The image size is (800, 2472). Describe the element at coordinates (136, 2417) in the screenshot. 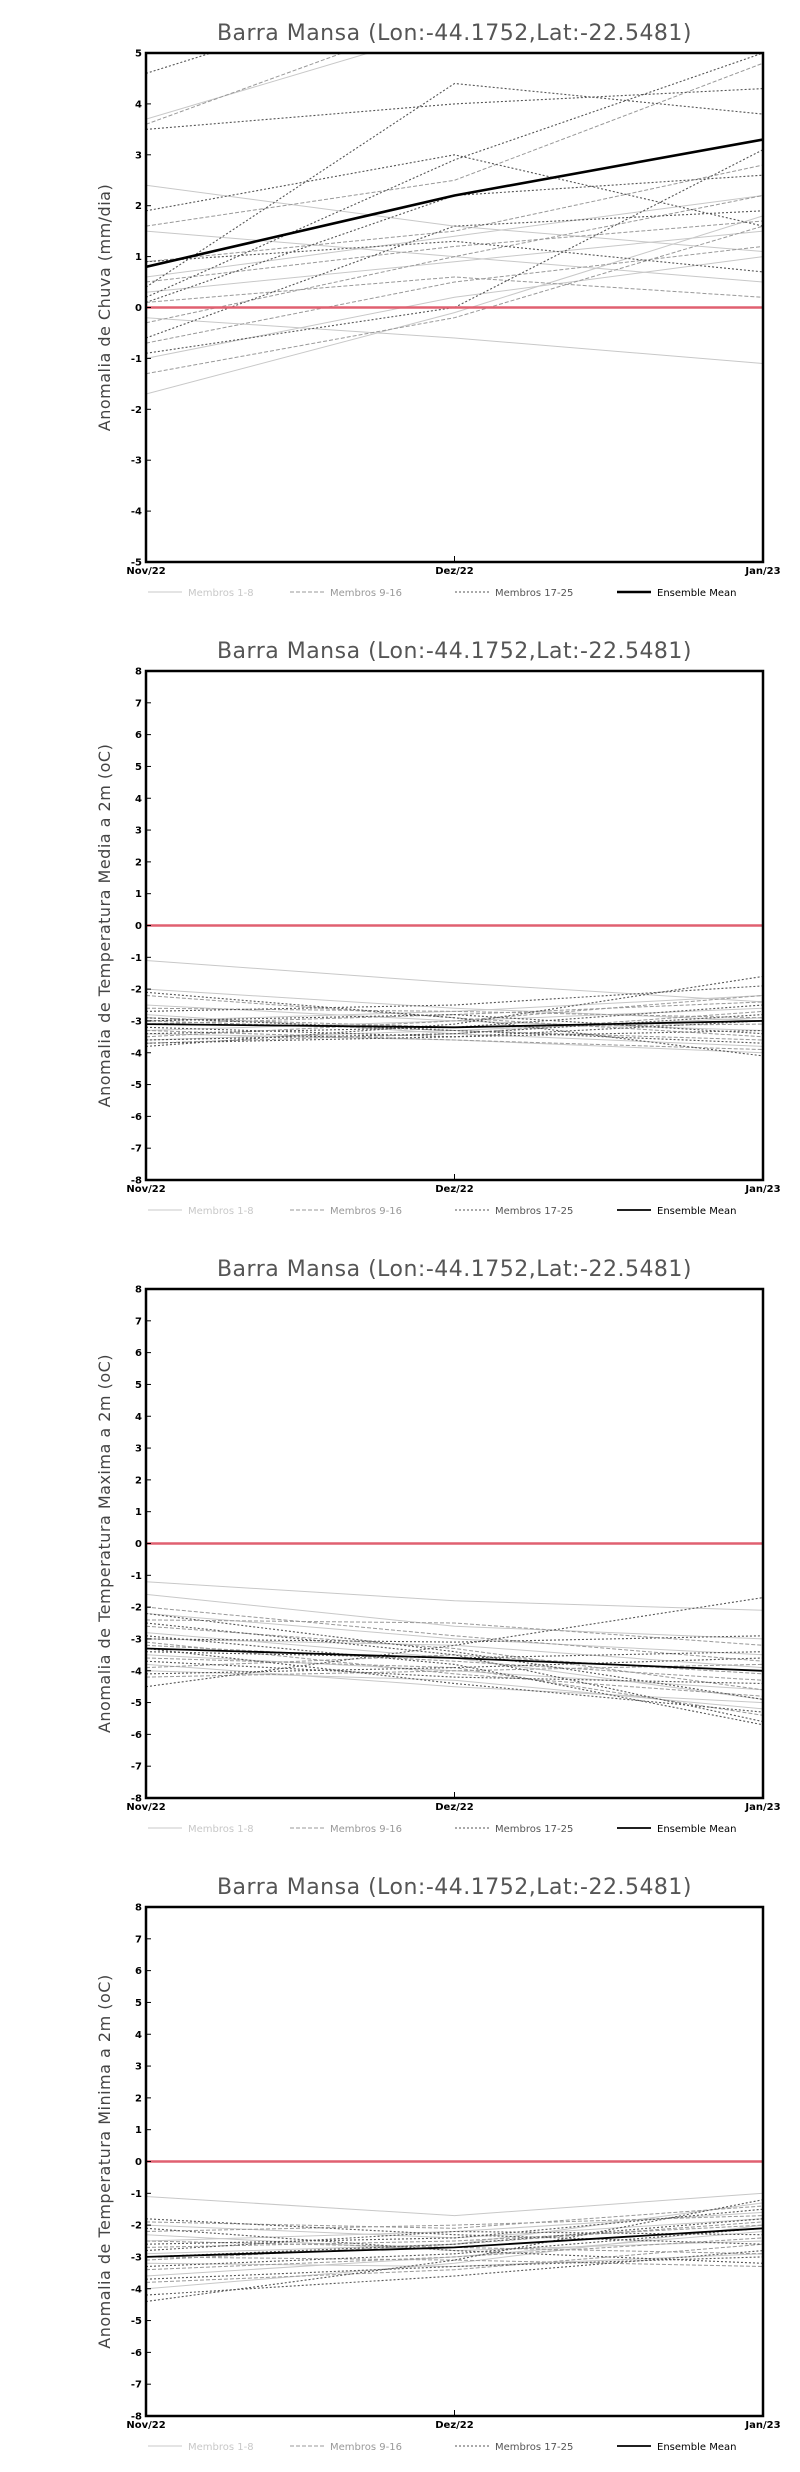

I see `chart-3-y-tick-label--8: -8` at that location.